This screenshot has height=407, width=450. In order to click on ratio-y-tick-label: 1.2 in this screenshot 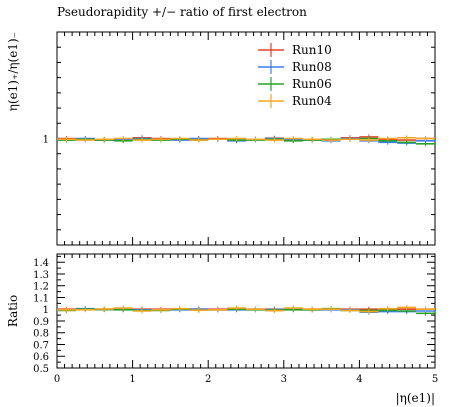, I will do `click(41, 287)`.